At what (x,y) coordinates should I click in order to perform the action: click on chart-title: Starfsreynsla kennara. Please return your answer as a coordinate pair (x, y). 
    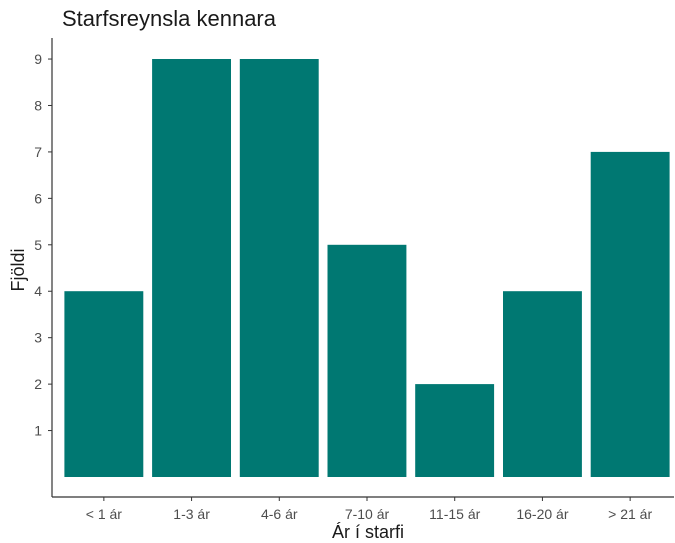
    Looking at the image, I should click on (169, 18).